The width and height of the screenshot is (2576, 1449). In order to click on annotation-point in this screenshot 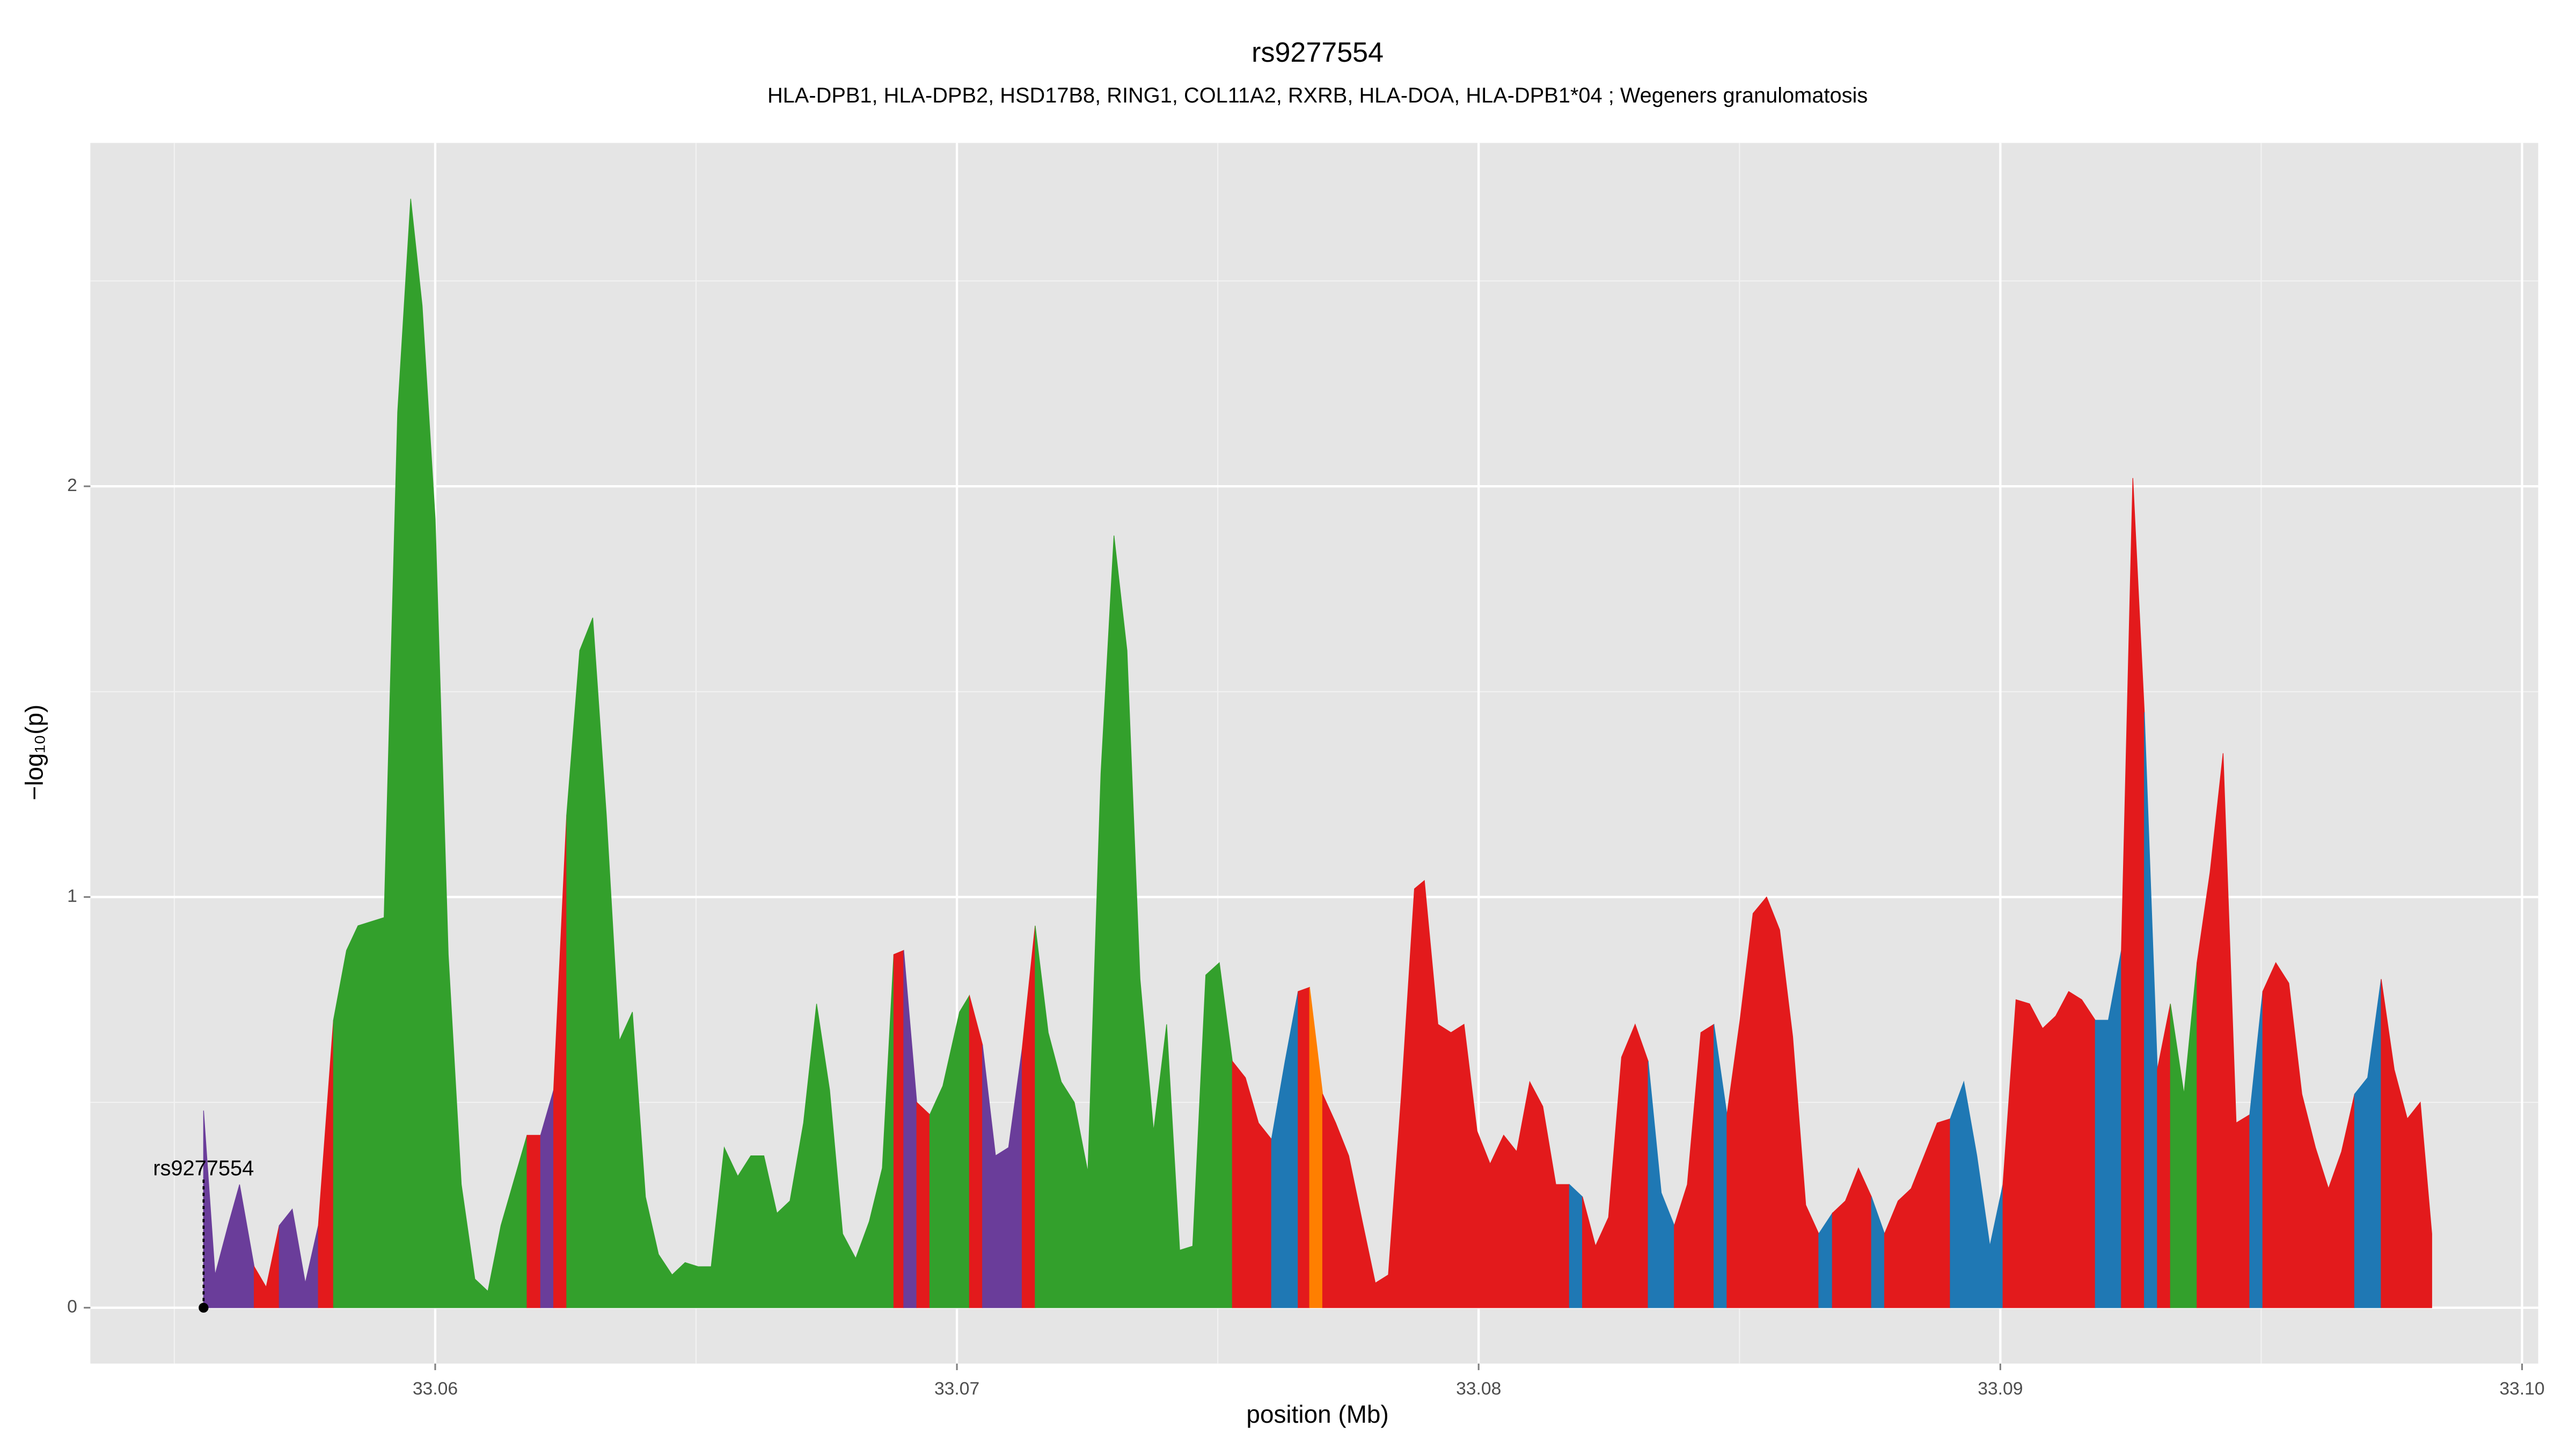, I will do `click(204, 1307)`.